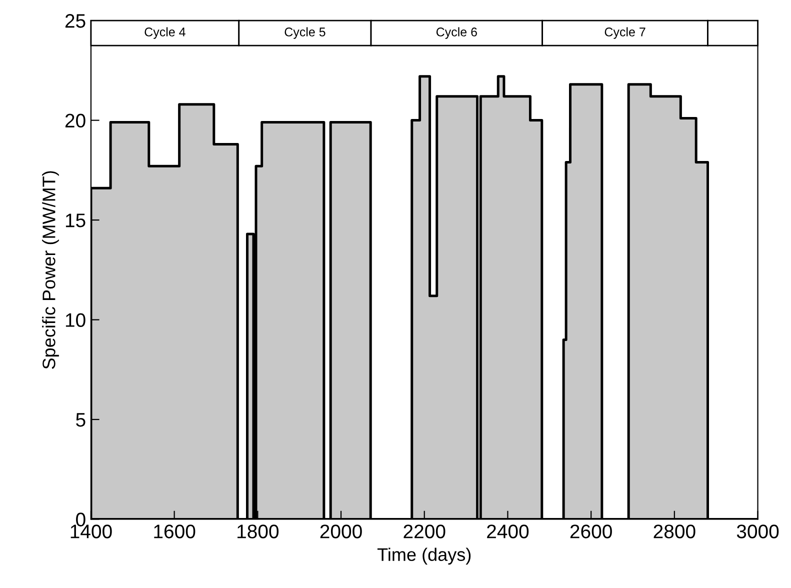 This screenshot has height=588, width=791. I want to click on y-tick-label: 25, so click(75, 21).